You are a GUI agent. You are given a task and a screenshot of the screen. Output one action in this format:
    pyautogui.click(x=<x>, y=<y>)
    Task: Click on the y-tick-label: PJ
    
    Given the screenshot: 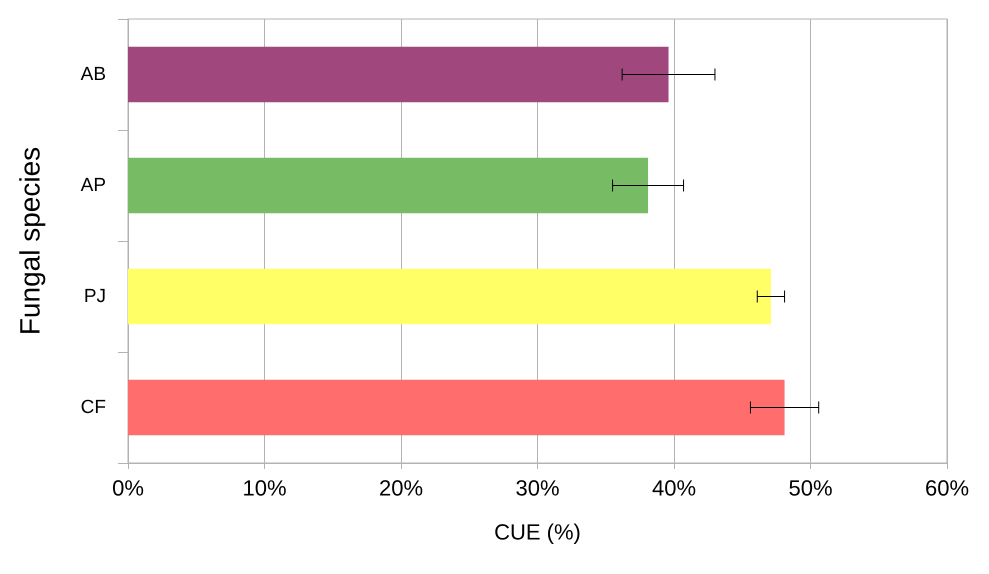 What is the action you would take?
    pyautogui.click(x=95, y=296)
    